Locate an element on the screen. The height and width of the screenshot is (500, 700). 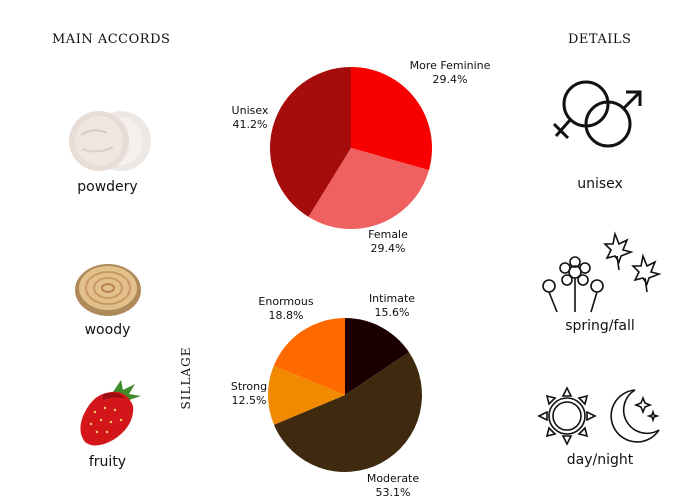
detail-label: day/night is located at coordinates (600, 460).